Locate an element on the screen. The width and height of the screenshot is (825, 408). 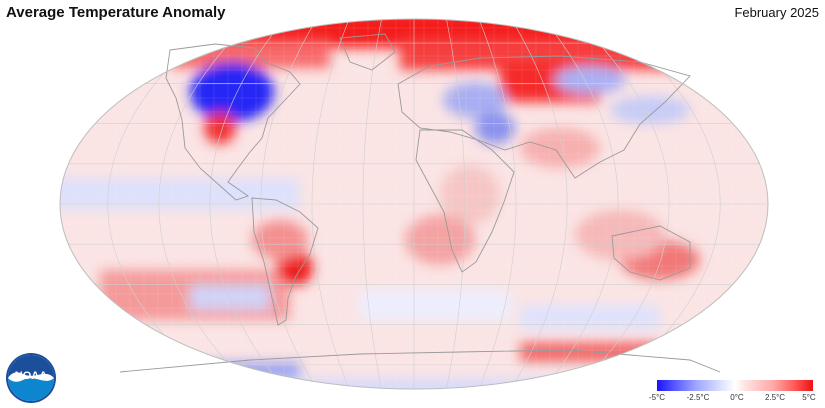
africa-outline is located at coordinates (465, 201).